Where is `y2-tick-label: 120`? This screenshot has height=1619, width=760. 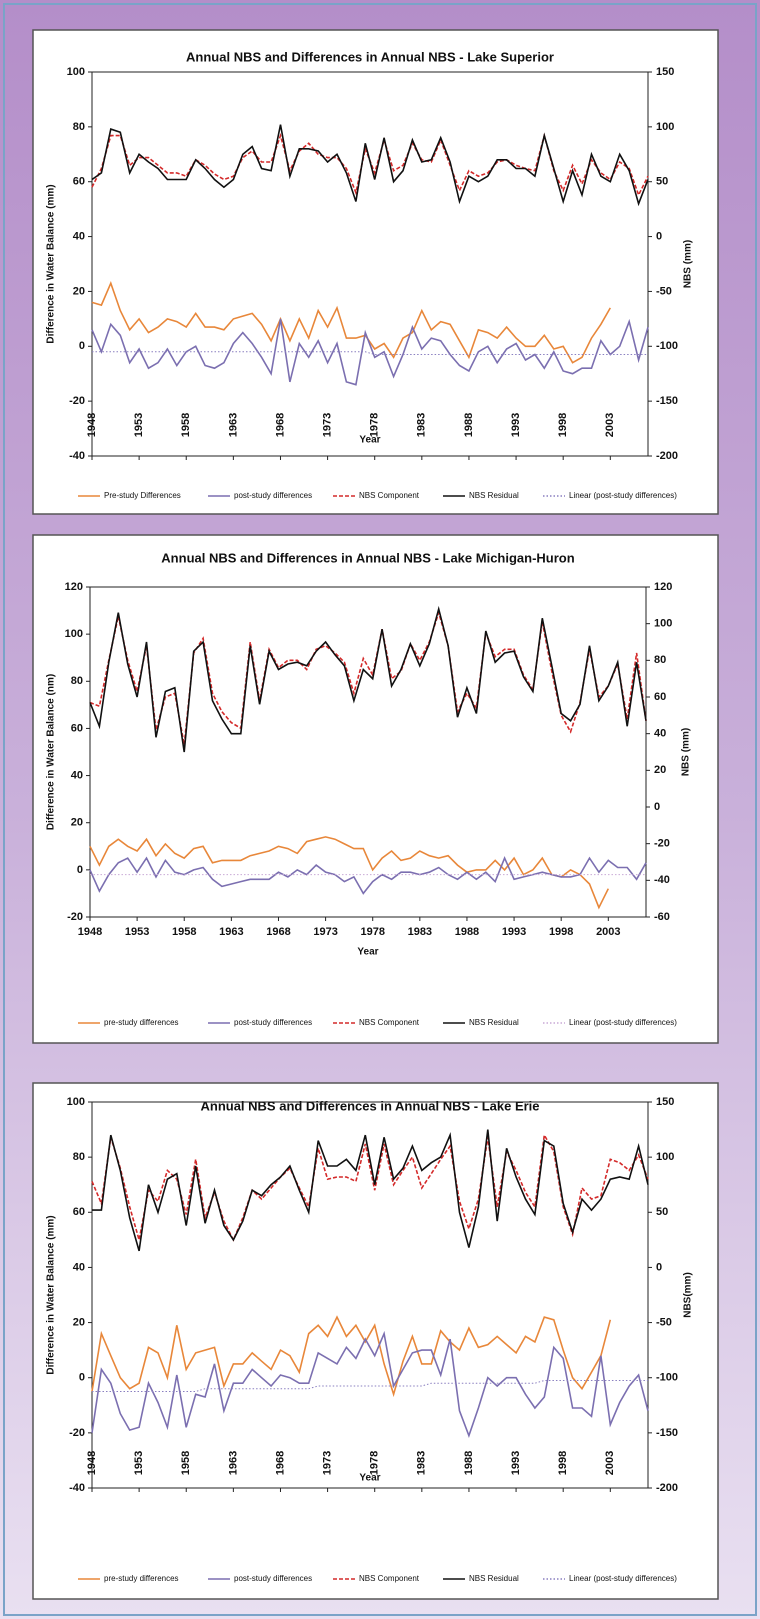 y2-tick-label: 120 is located at coordinates (663, 587).